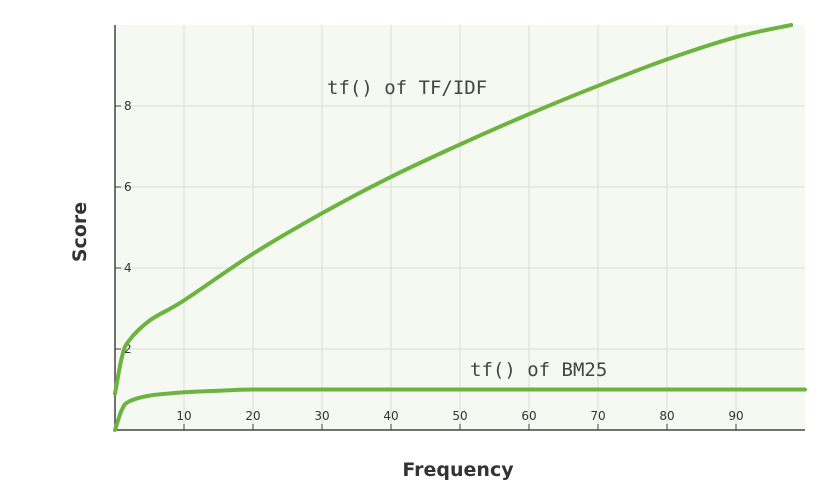  What do you see at coordinates (128, 187) in the screenshot?
I see `y-tick-label: 6` at bounding box center [128, 187].